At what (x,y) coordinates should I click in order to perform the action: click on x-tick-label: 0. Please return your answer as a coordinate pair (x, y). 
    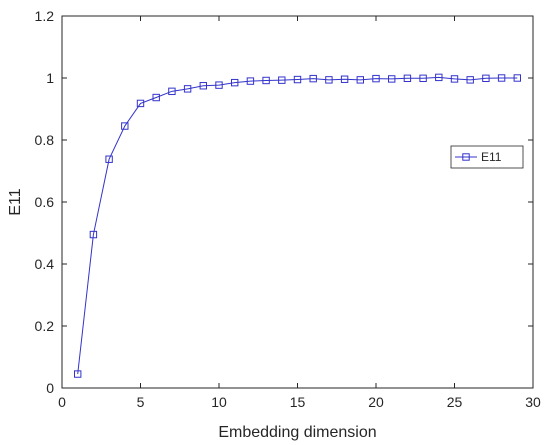
    Looking at the image, I should click on (62, 402).